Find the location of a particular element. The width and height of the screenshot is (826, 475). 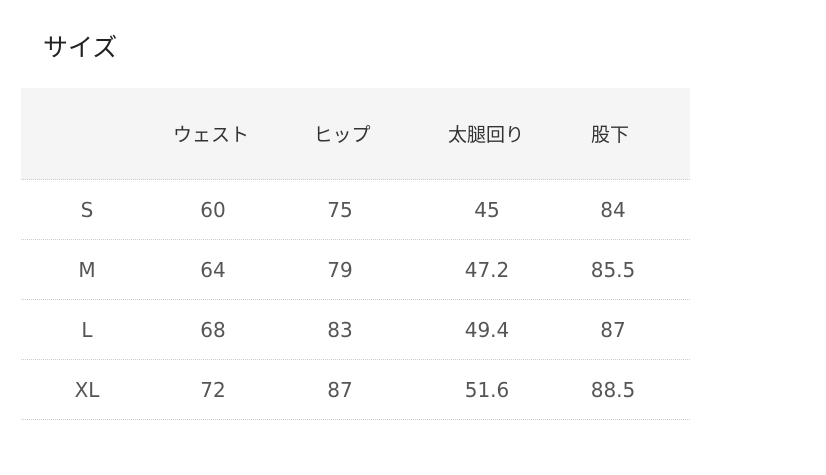

table-row: XL 72 87 51.6 88.5 is located at coordinates (355, 390).